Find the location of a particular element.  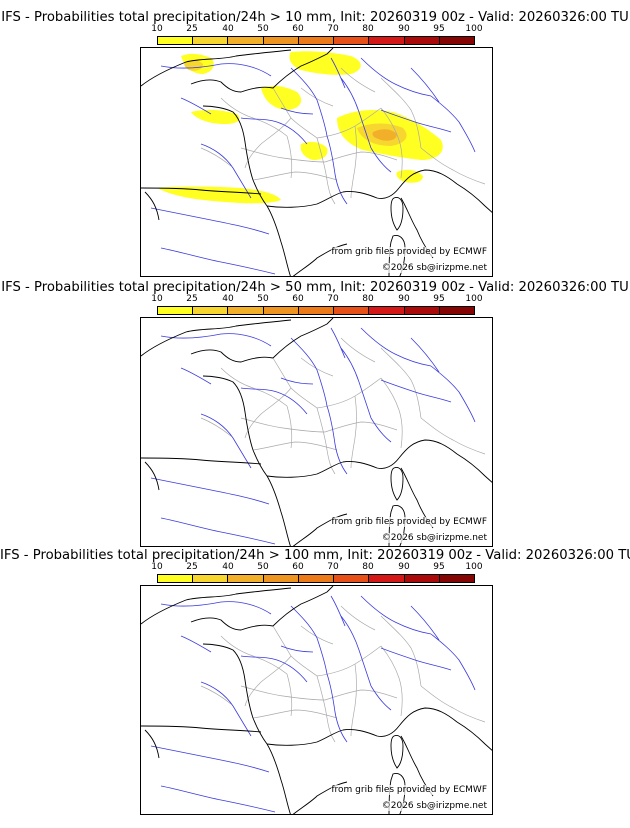

copyright-credit: ©2026 sb@irizpme.net is located at coordinates (434, 268).